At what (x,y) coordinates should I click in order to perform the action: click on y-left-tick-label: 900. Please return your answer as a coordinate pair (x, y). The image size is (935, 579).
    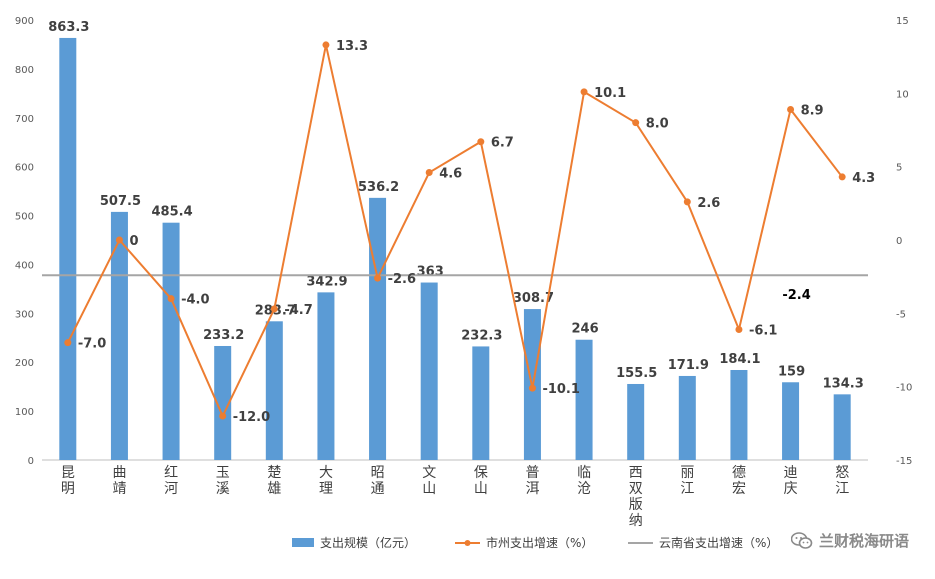
    Looking at the image, I should click on (24, 21).